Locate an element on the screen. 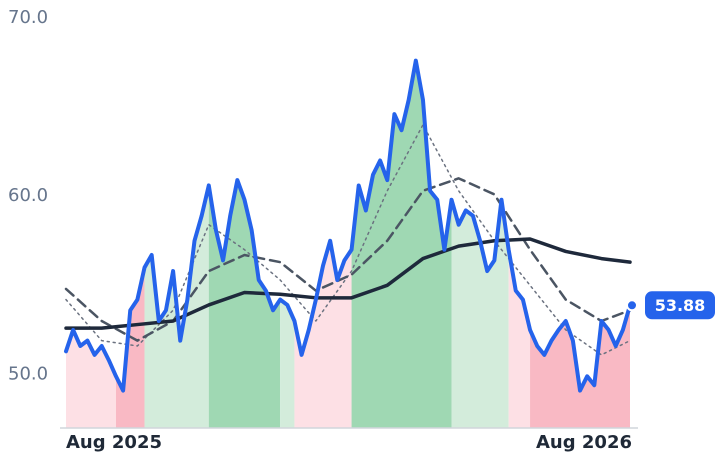 The width and height of the screenshot is (718, 464). y-tick-label: 70.0 is located at coordinates (28, 17).